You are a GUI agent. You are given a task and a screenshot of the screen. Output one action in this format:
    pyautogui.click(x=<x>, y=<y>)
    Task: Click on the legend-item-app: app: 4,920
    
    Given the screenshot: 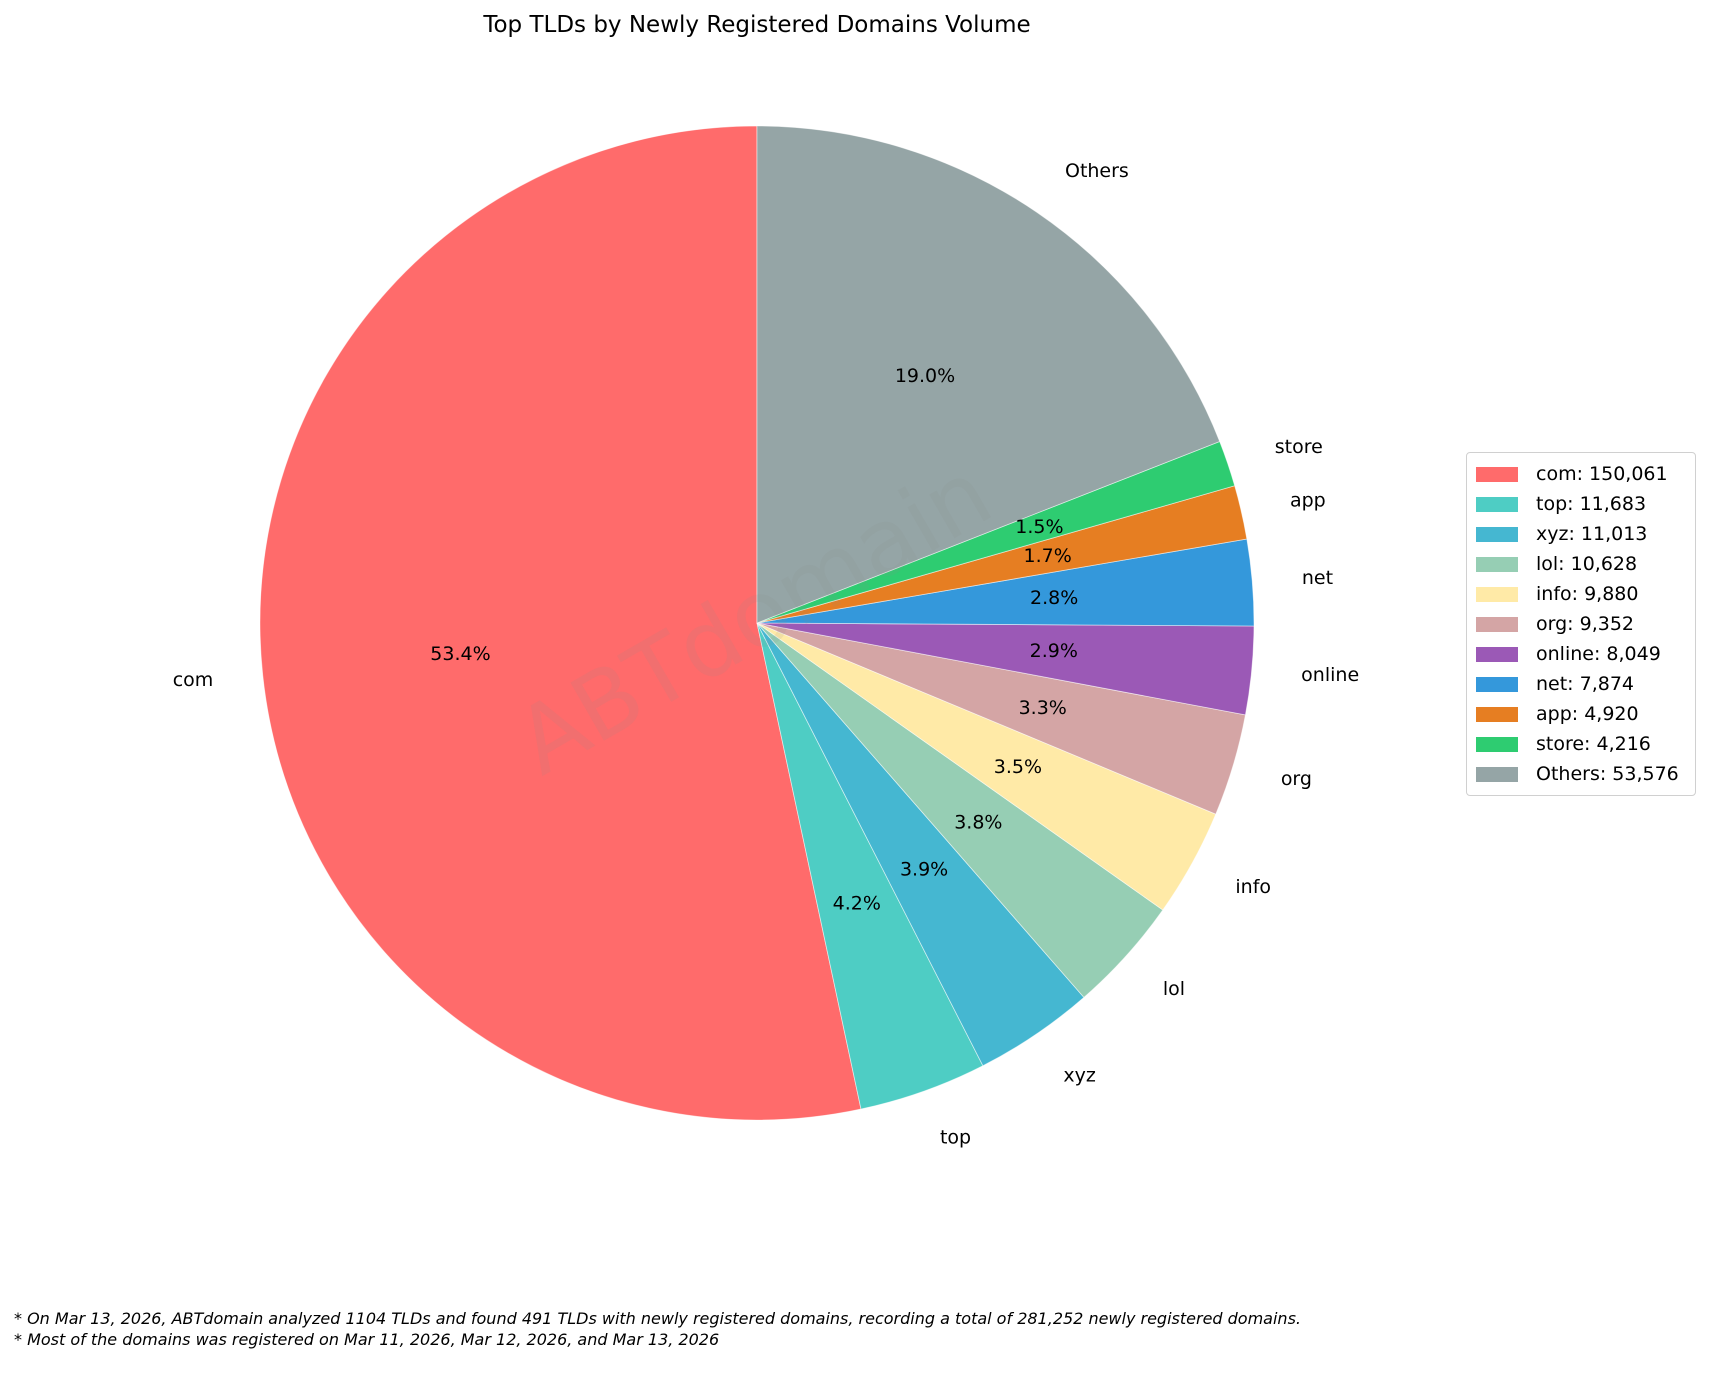 What is the action you would take?
    pyautogui.click(x=1581, y=714)
    